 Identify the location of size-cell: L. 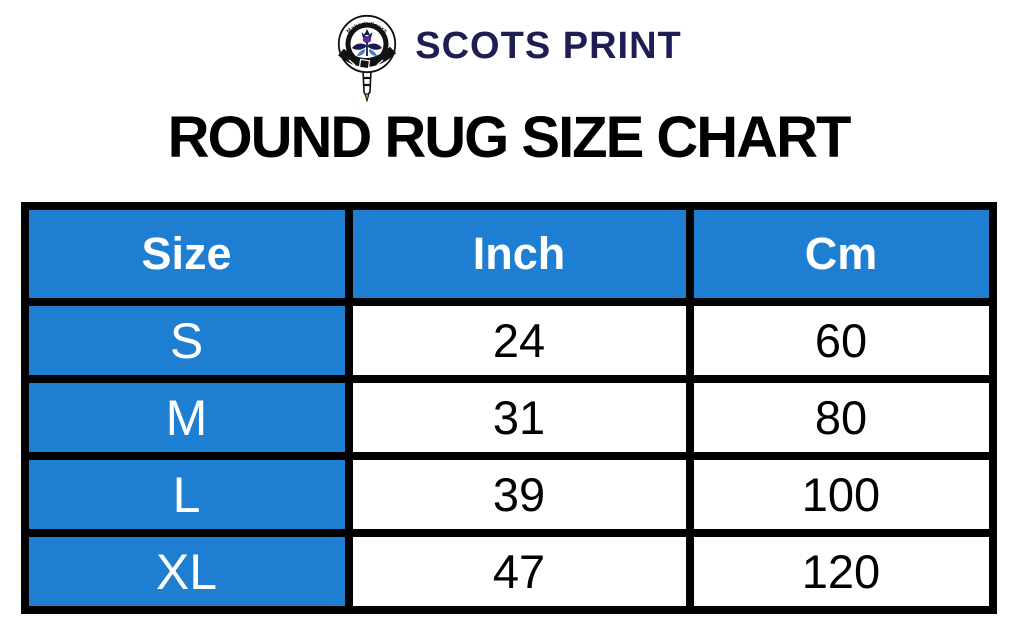
(186, 494).